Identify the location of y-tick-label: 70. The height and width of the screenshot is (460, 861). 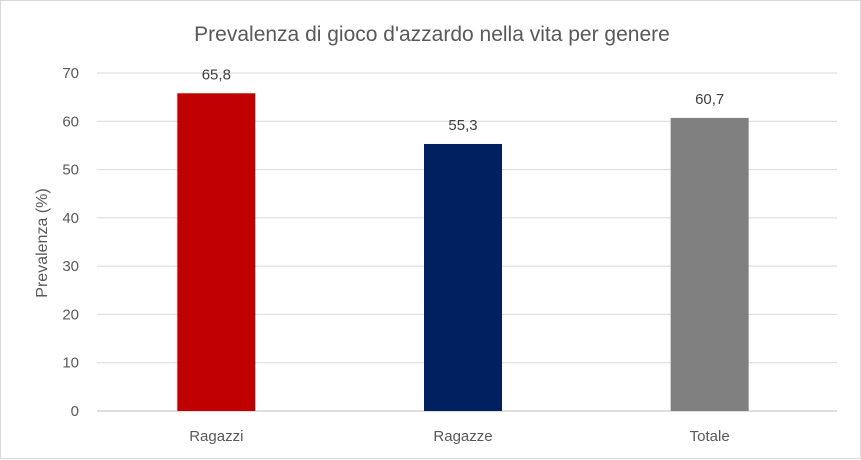
(70, 73).